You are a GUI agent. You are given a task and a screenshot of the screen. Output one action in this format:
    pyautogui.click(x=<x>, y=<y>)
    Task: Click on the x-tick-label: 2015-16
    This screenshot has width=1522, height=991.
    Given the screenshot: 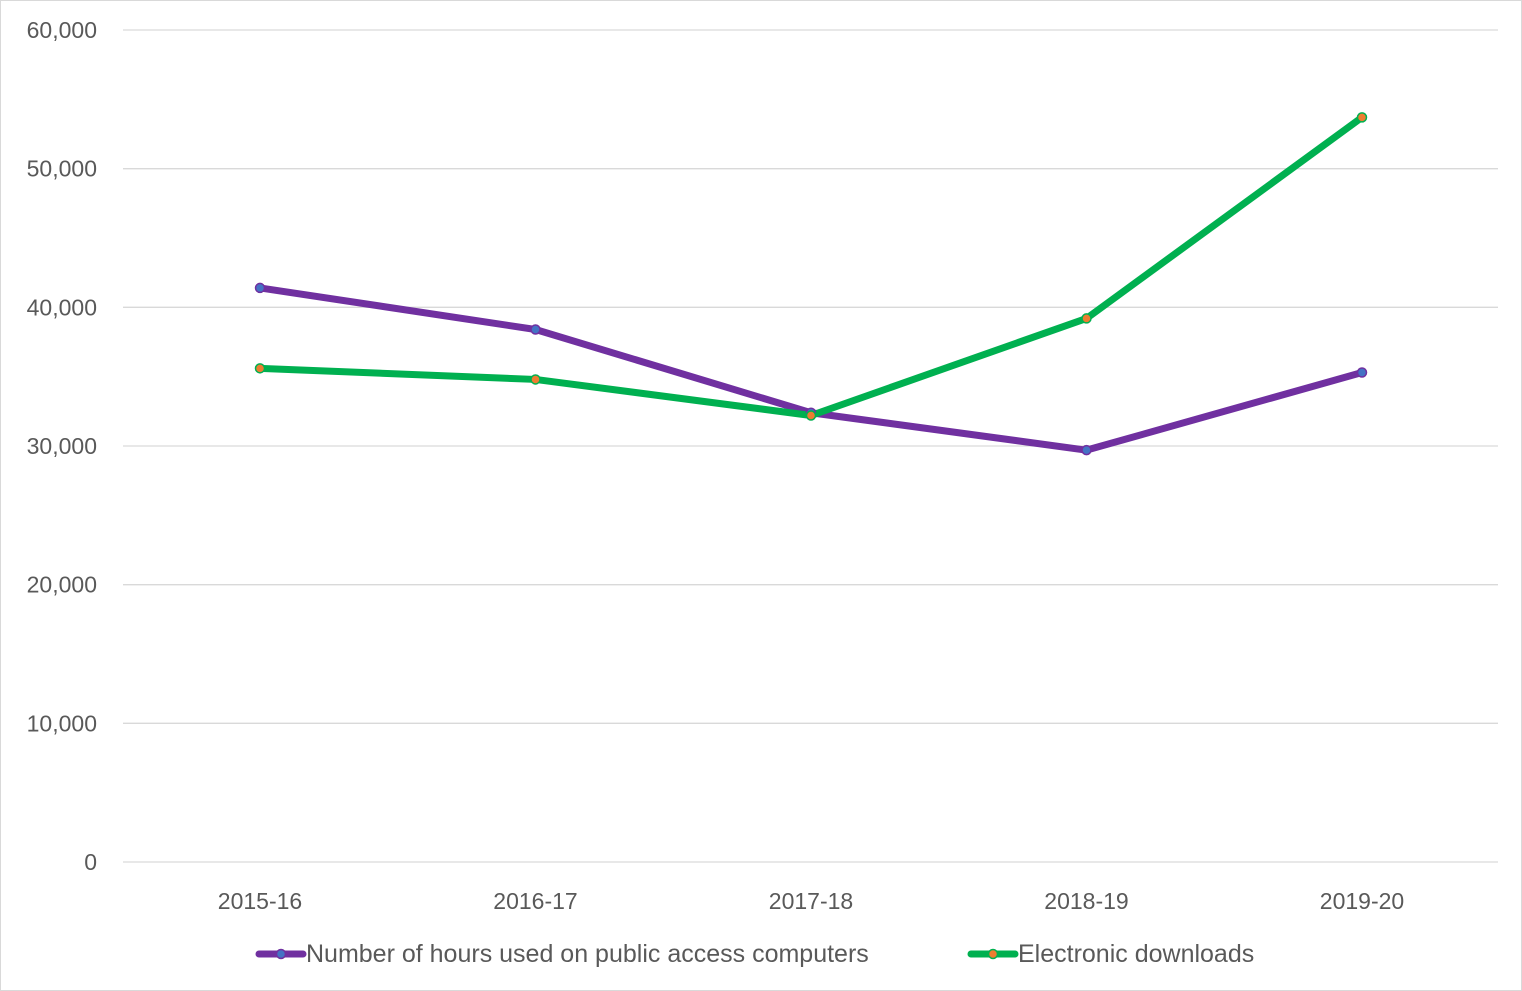 What is the action you would take?
    pyautogui.click(x=260, y=901)
    